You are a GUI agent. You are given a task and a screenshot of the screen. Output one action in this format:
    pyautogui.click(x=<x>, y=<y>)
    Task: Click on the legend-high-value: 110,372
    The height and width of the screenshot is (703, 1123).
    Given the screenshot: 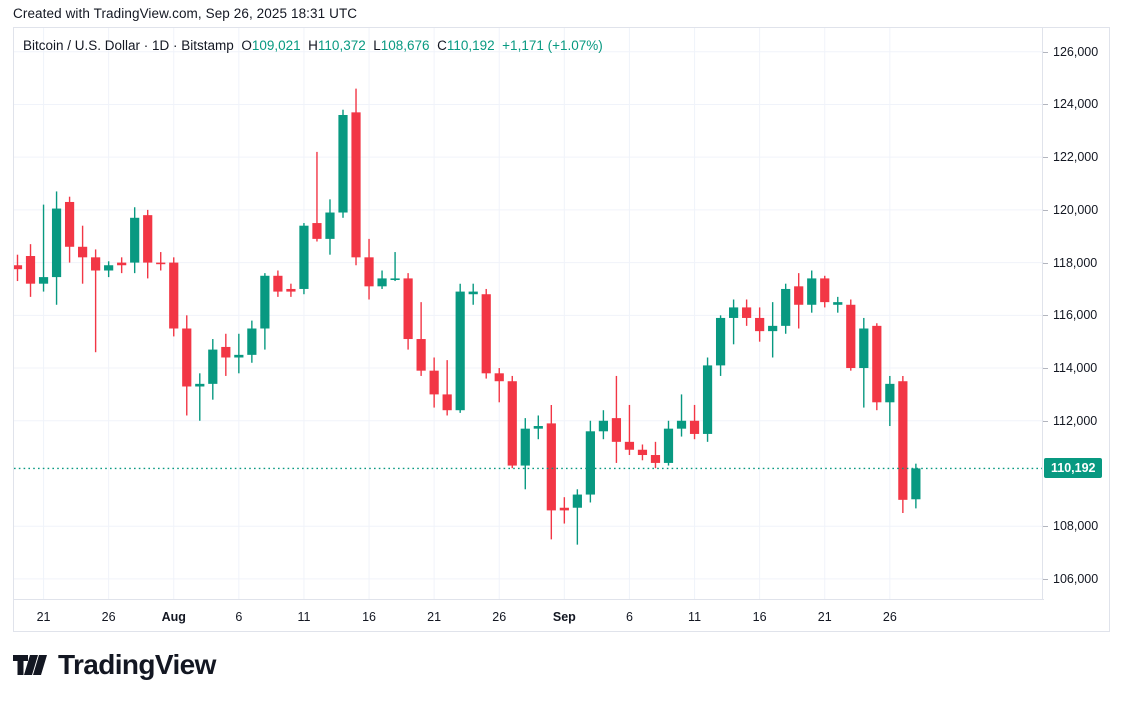 What is the action you would take?
    pyautogui.click(x=341, y=45)
    